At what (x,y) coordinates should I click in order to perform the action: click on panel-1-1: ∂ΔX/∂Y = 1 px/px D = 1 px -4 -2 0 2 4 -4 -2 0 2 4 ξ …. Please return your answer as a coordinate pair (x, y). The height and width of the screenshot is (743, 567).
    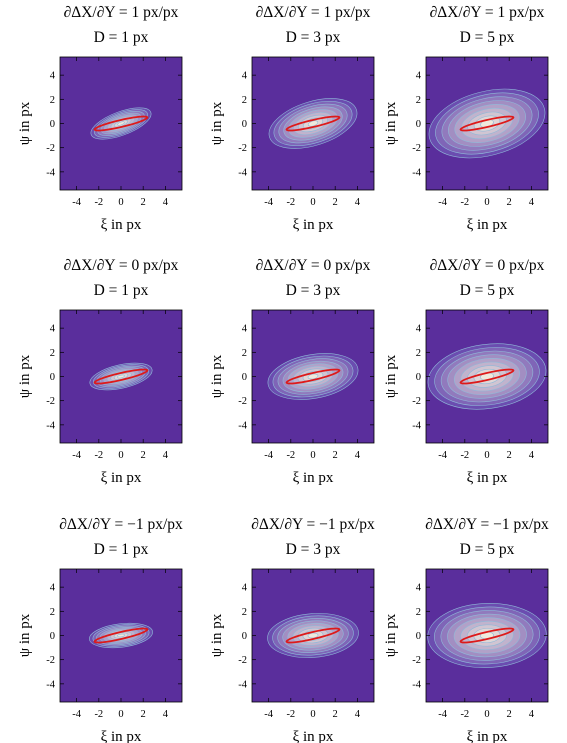
    Looking at the image, I should click on (100, 118).